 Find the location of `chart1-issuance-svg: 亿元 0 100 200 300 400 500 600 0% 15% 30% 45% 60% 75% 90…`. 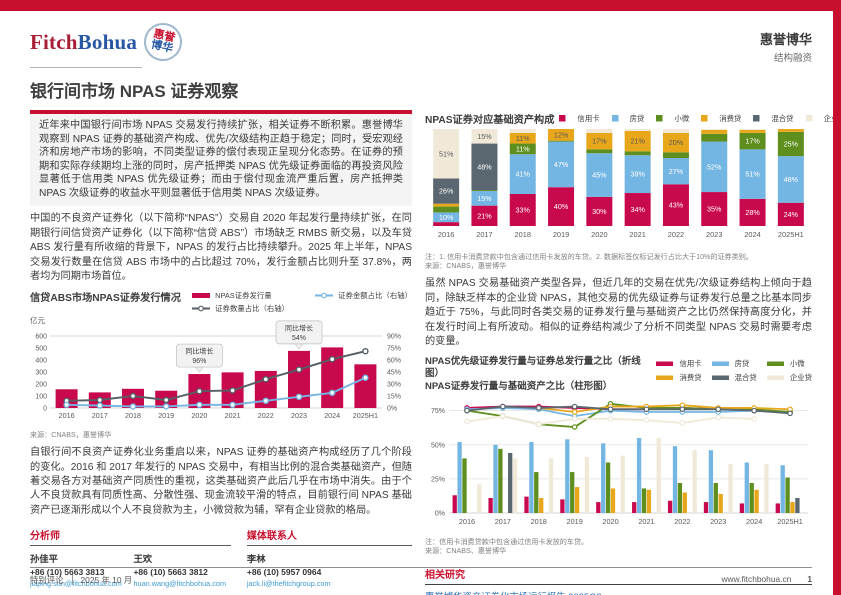

chart1-issuance-svg: 亿元 0 100 200 300 400 500 600 0% 15% 30% 45% 60% 75% 90… is located at coordinates (215, 367).